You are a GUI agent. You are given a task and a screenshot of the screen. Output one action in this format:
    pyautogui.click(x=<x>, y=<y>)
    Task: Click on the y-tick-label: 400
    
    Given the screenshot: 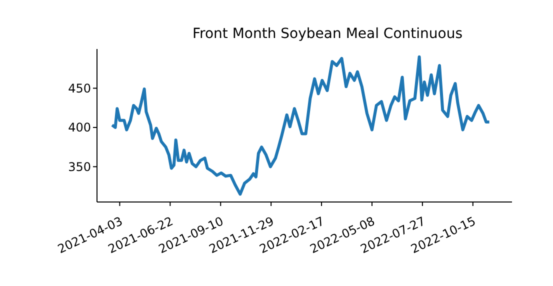 What is the action you would take?
    pyautogui.click(x=79, y=127)
    